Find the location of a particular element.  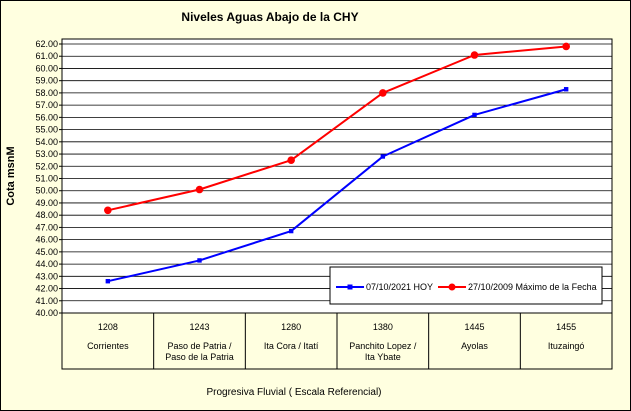

y-tick-label: 60.00 is located at coordinates (46, 68).